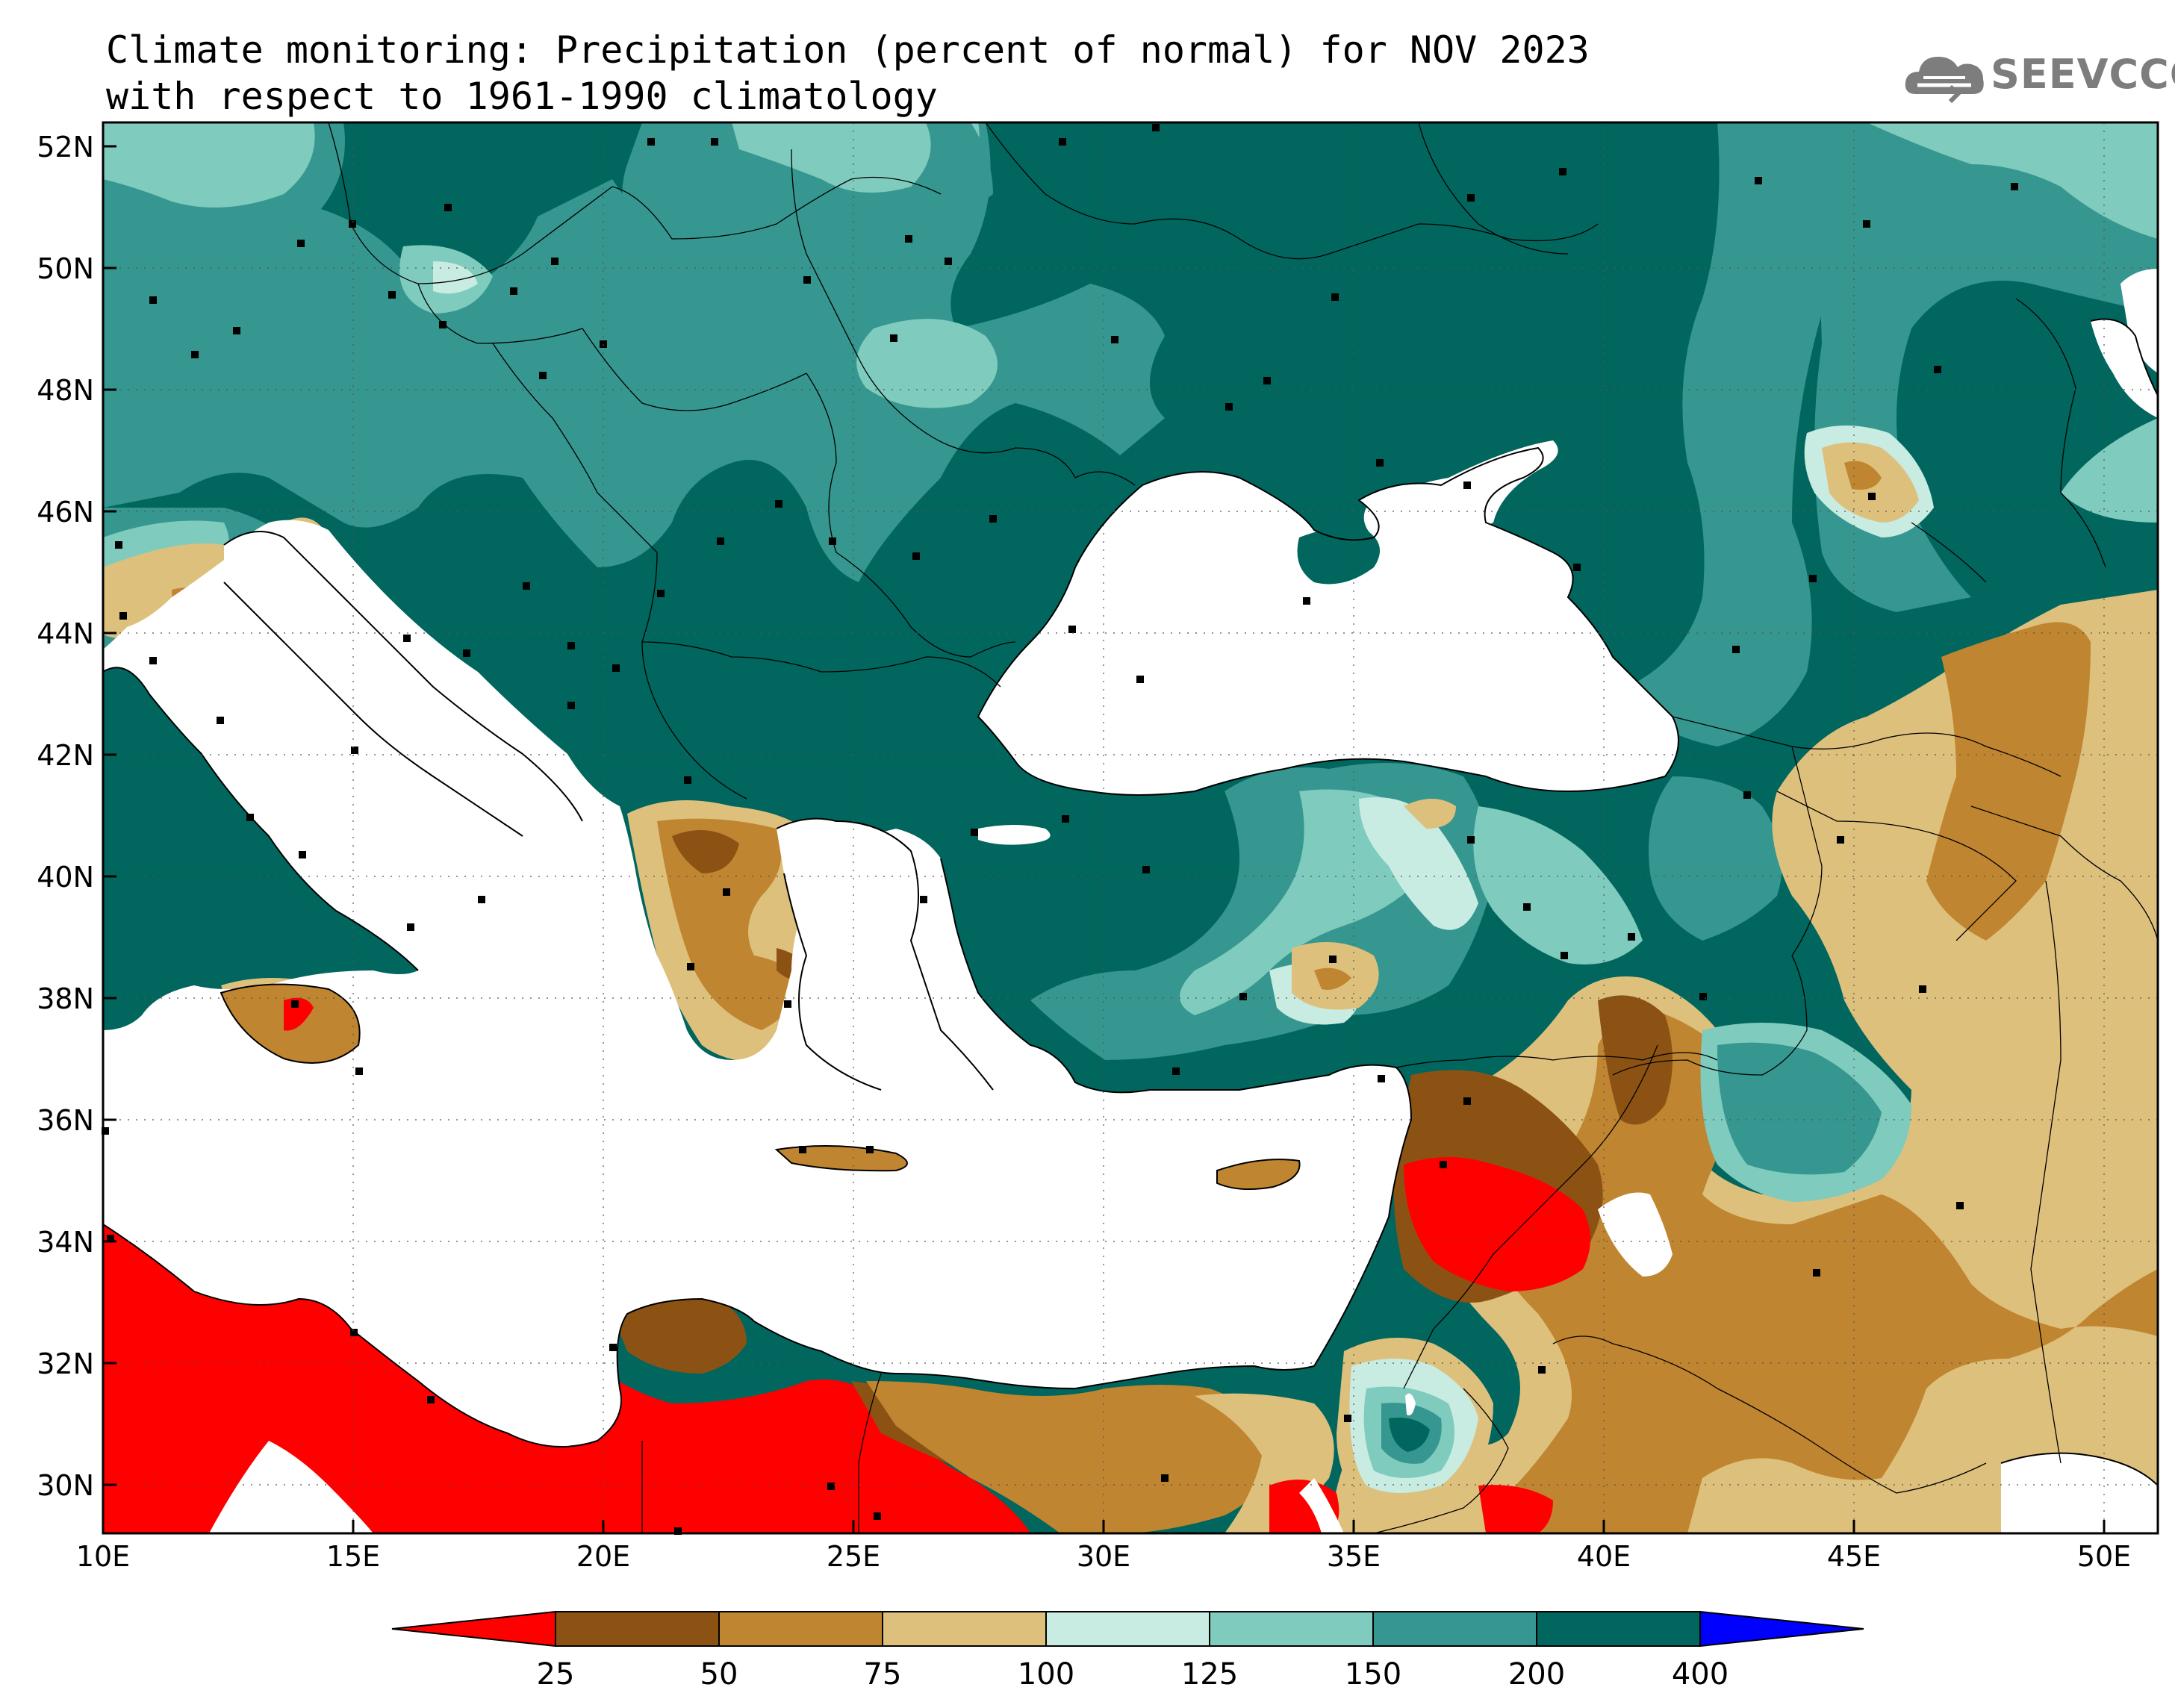 The width and height of the screenshot is (2175, 1708). Describe the element at coordinates (1781, 1629) in the screenshot. I see `colorbar-arrow-right` at that location.